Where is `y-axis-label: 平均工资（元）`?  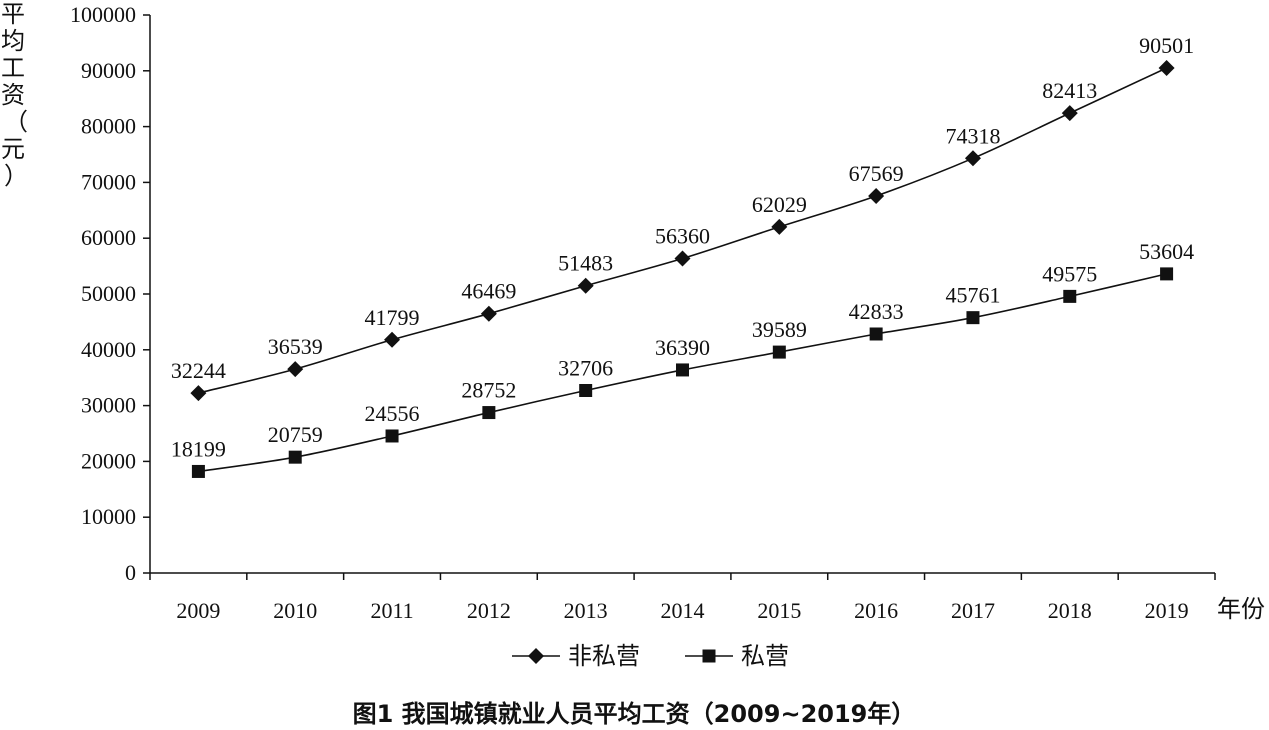
y-axis-label: 平均工资（元） is located at coordinates (14, 96).